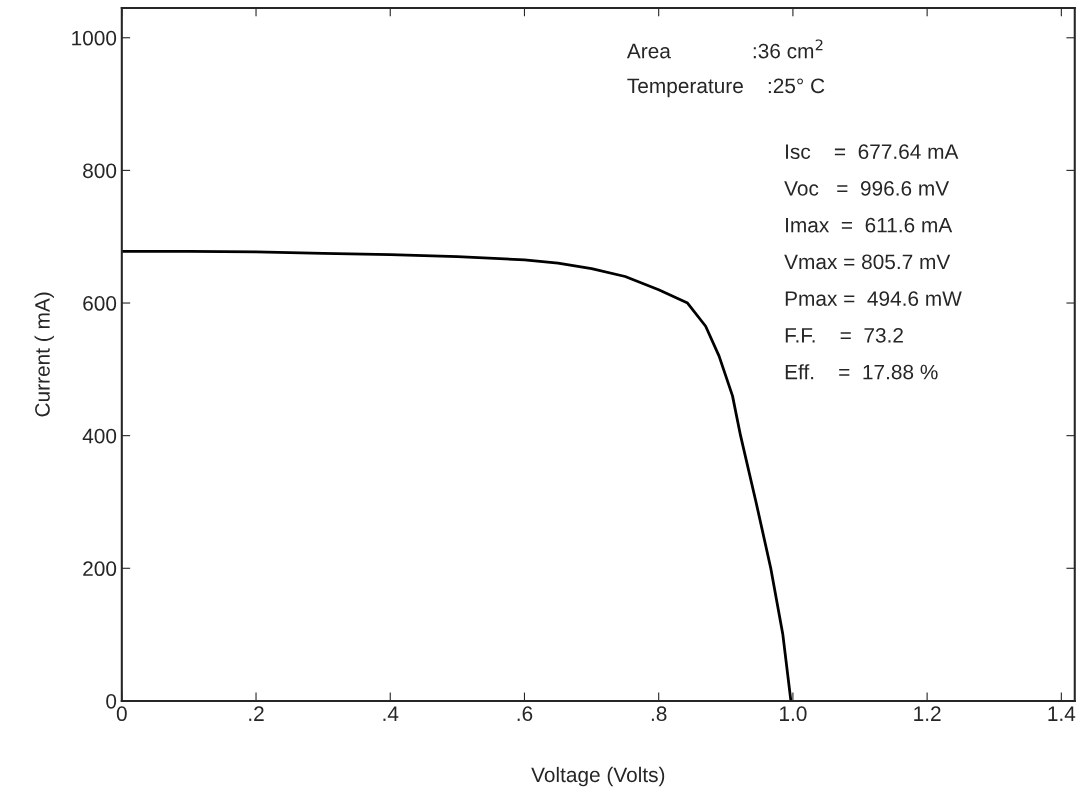 This screenshot has width=1078, height=792. I want to click on annotation: Isc = 677.64 mA, so click(872, 152).